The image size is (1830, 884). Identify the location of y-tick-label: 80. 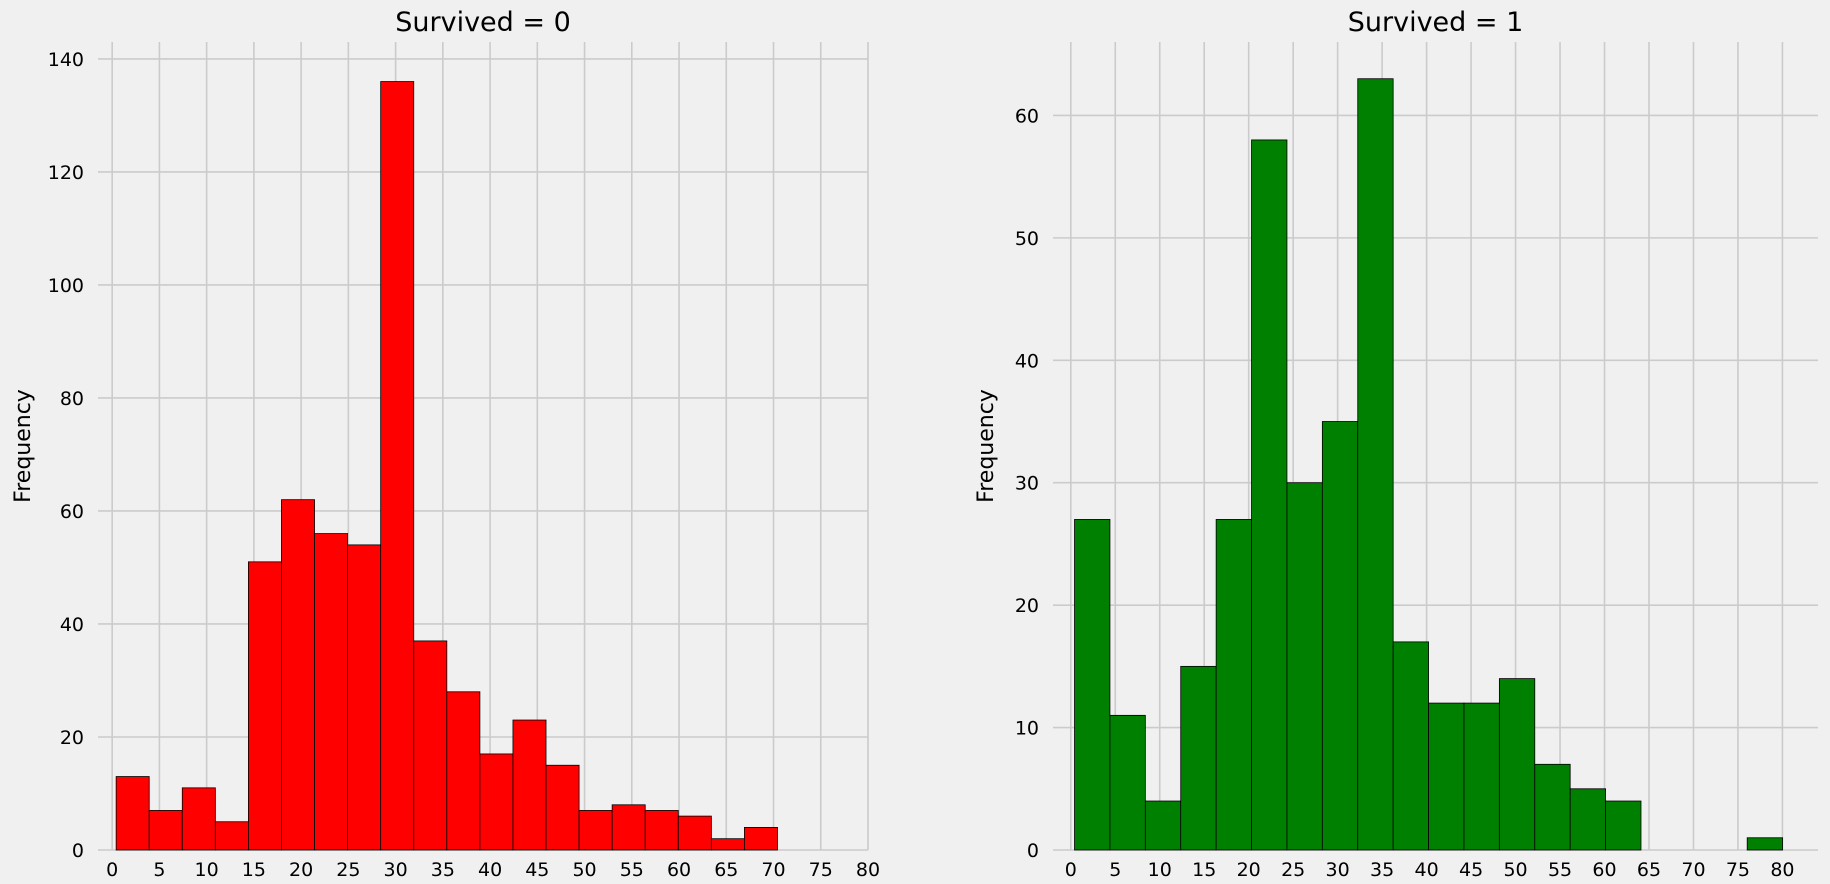
(72, 399).